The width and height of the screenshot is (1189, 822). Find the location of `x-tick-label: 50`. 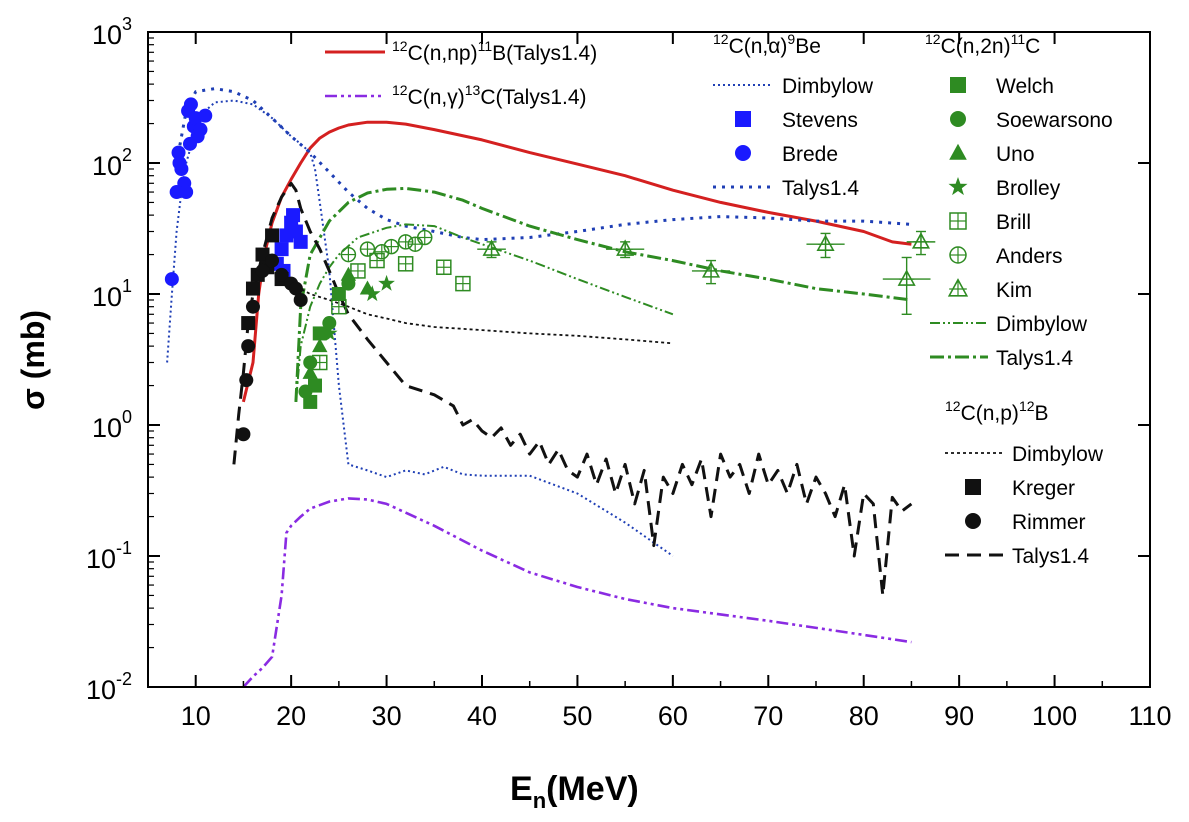

x-tick-label: 50 is located at coordinates (577, 716).